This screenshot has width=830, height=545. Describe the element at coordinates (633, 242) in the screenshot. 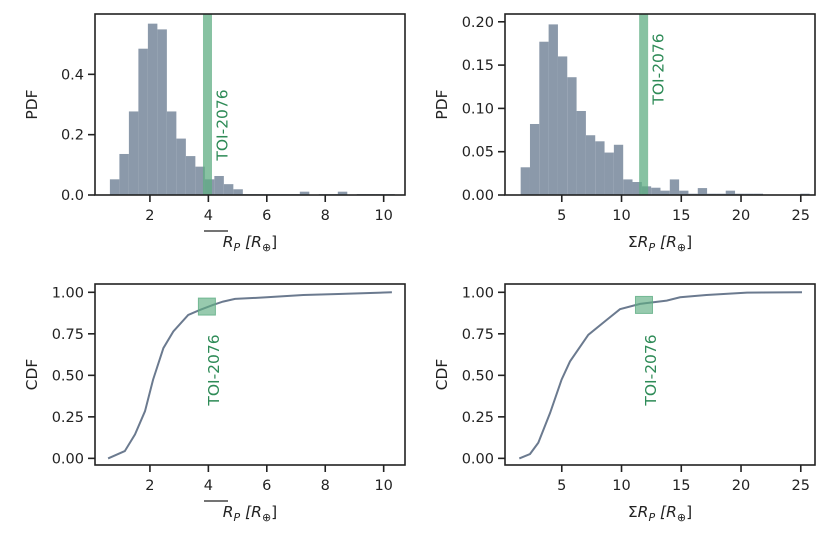

I see `x-axis-label-part: Σ` at that location.